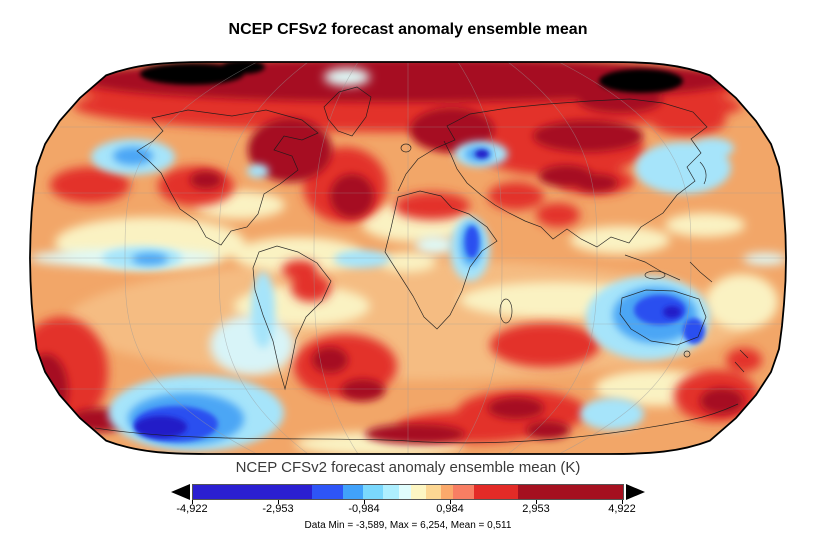 The width and height of the screenshot is (816, 544). I want to click on colorbar-tick-label: 4,922, so click(622, 509).